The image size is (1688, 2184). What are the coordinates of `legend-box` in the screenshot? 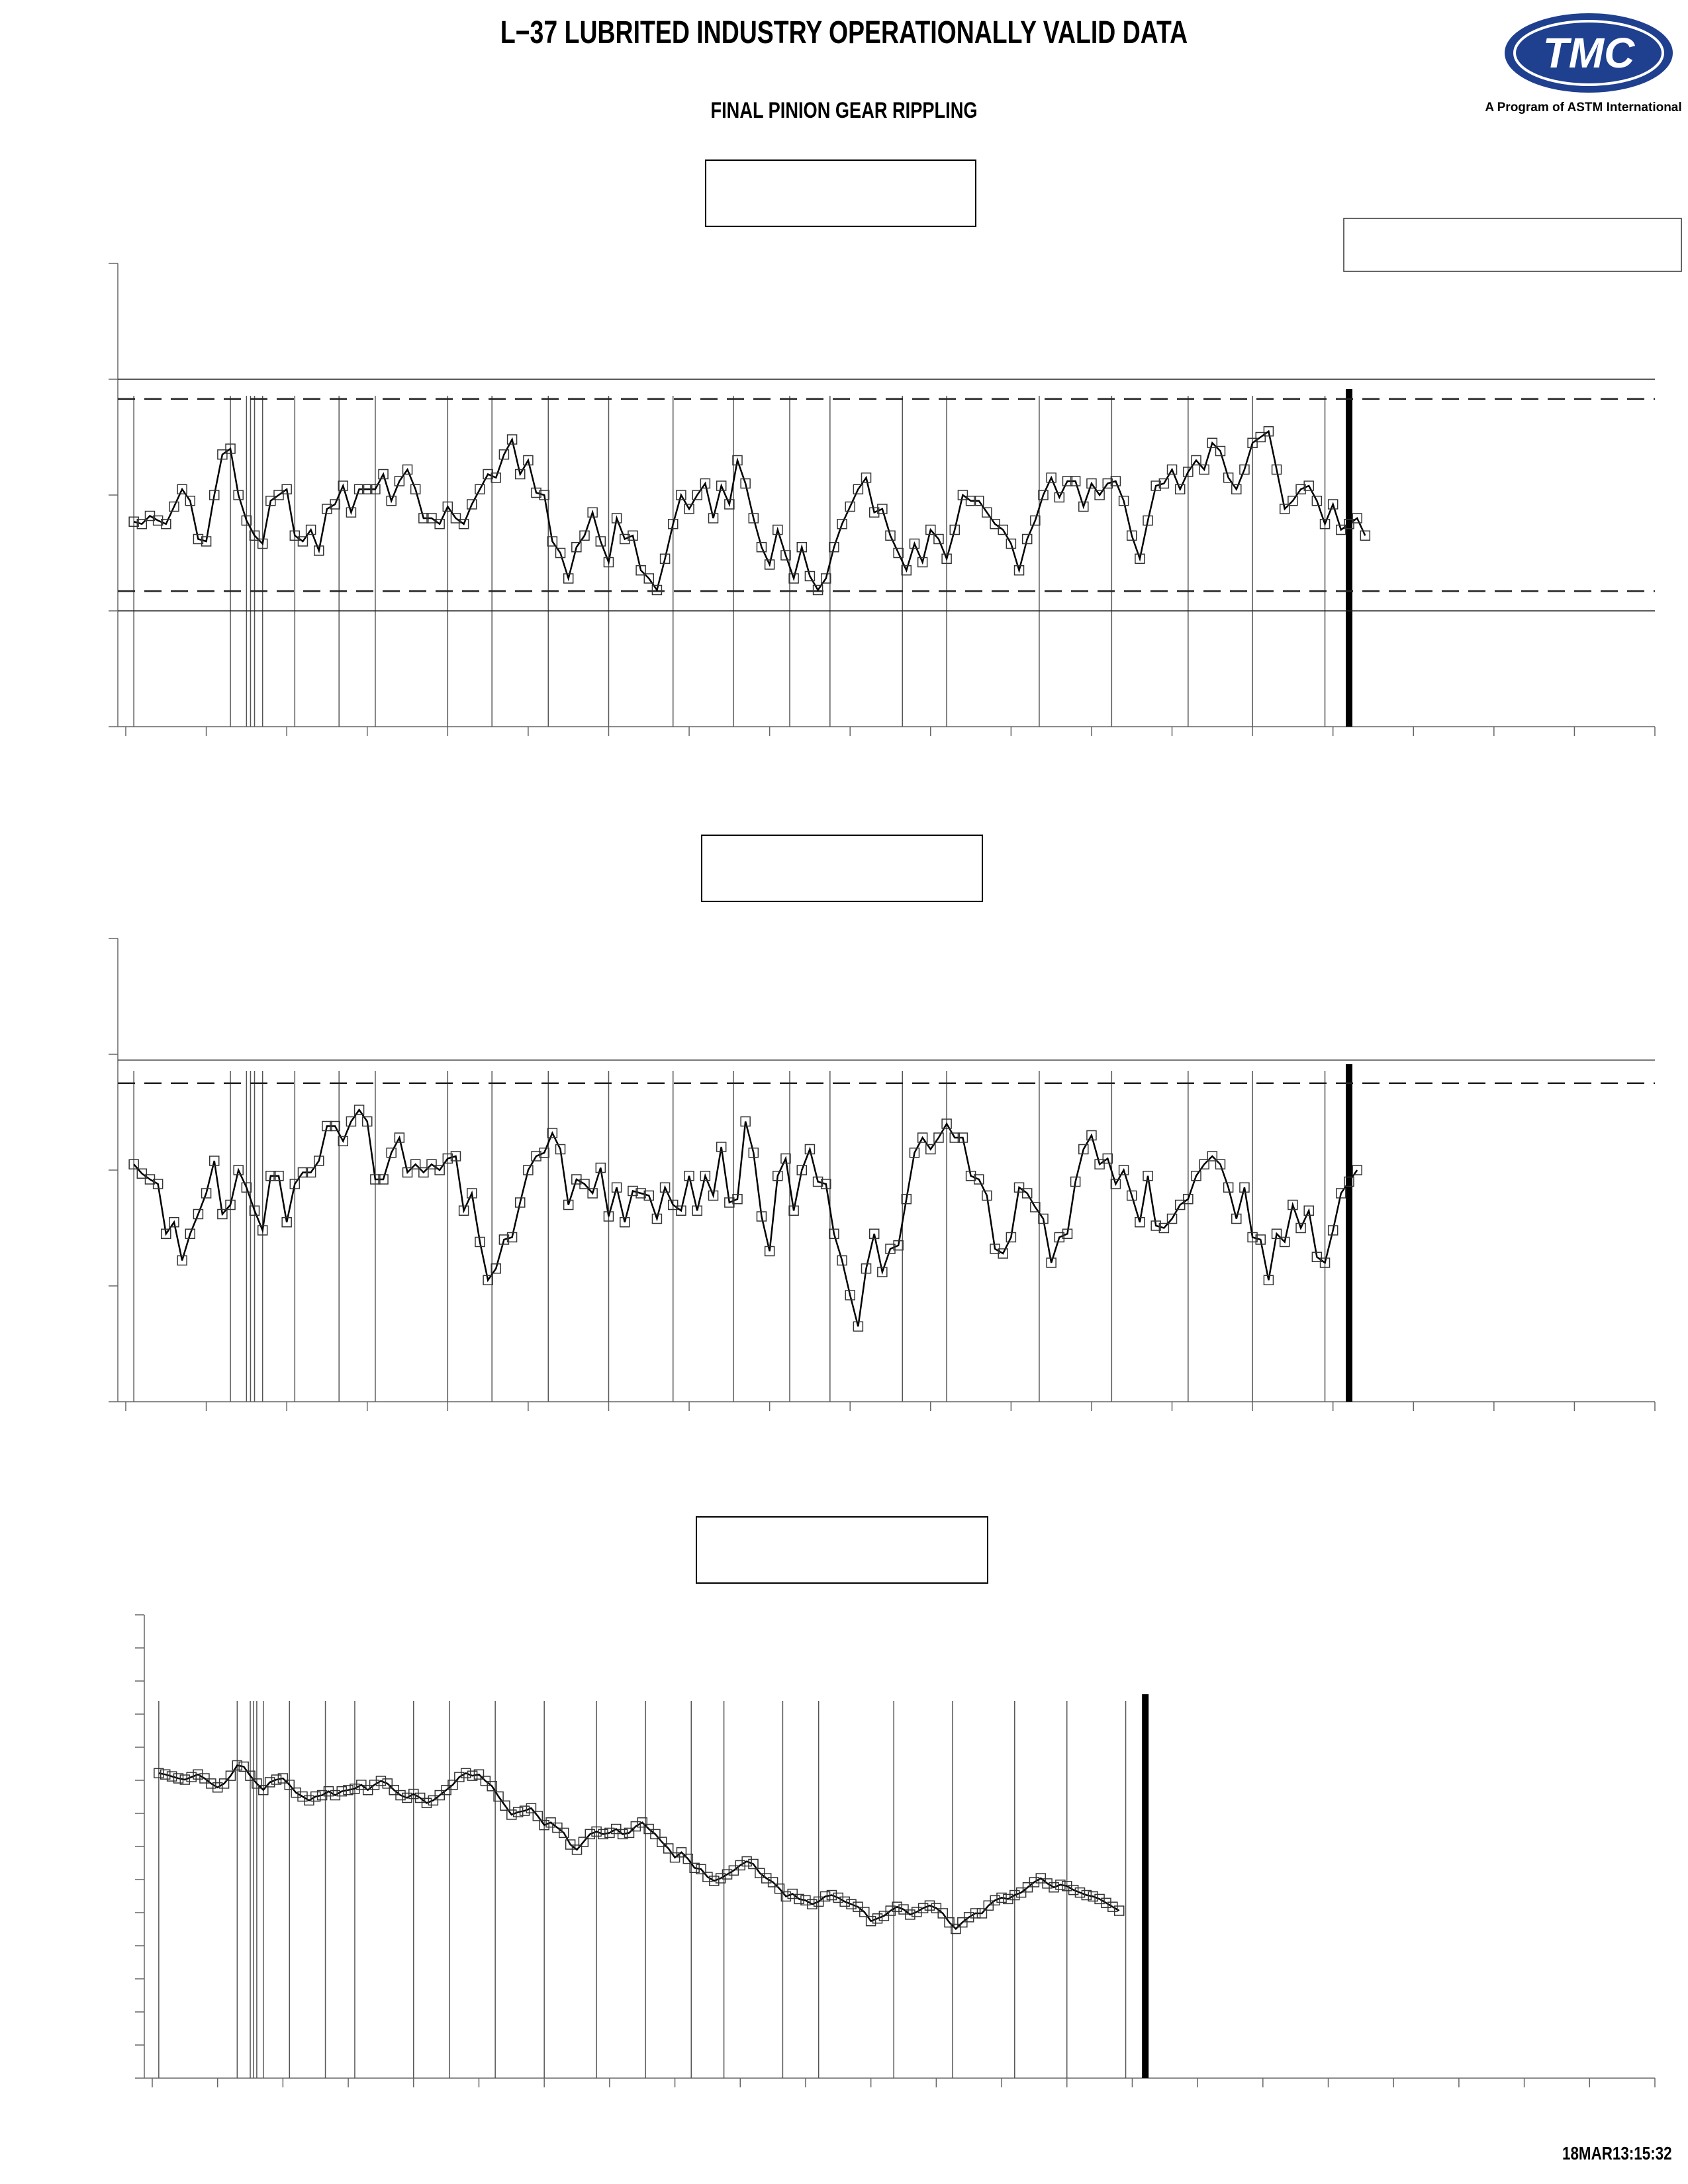 It's located at (1512, 245).